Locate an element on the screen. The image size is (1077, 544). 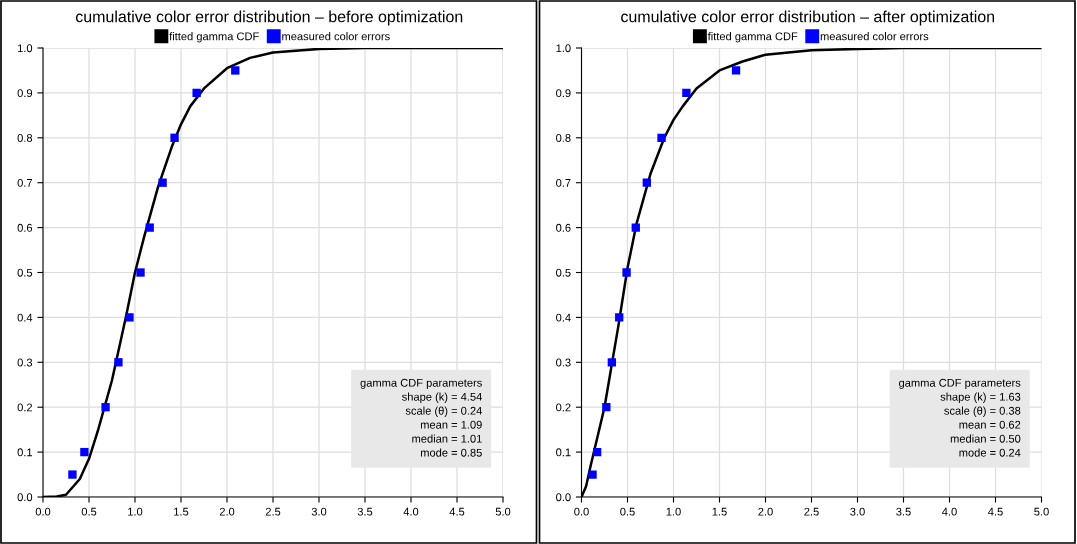
annotation: mean = 0.62 is located at coordinates (990, 424).